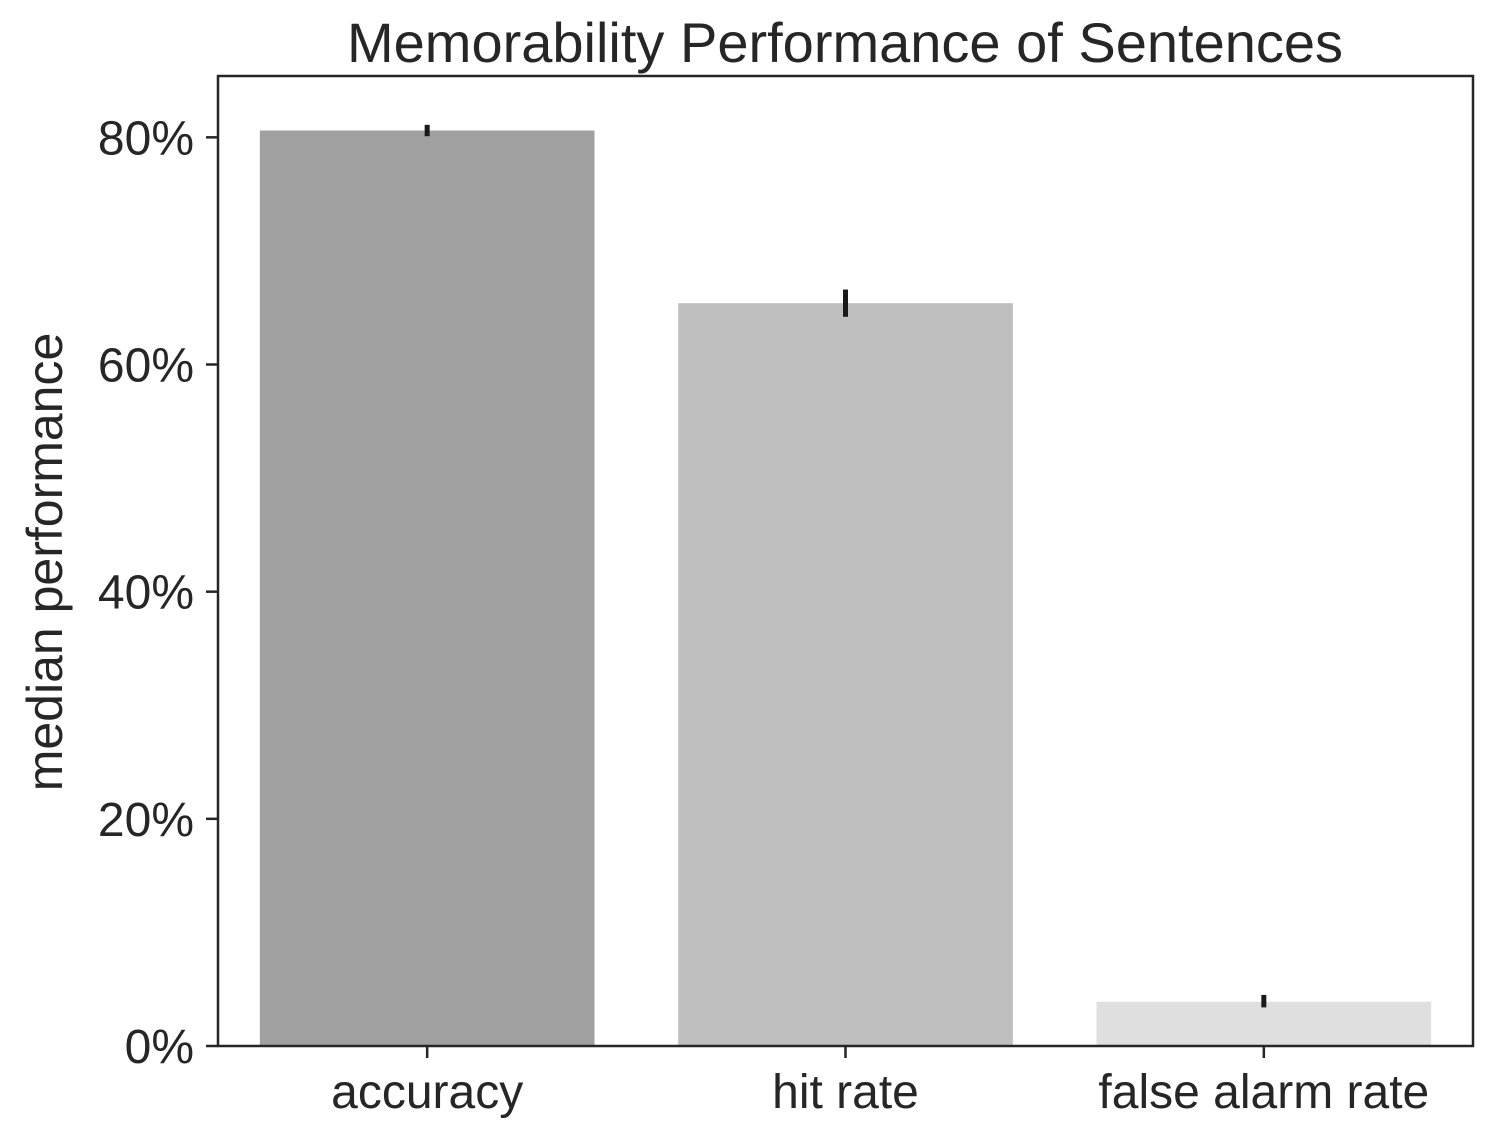  Describe the element at coordinates (146, 593) in the screenshot. I see `y-tick-label: 40%` at that location.